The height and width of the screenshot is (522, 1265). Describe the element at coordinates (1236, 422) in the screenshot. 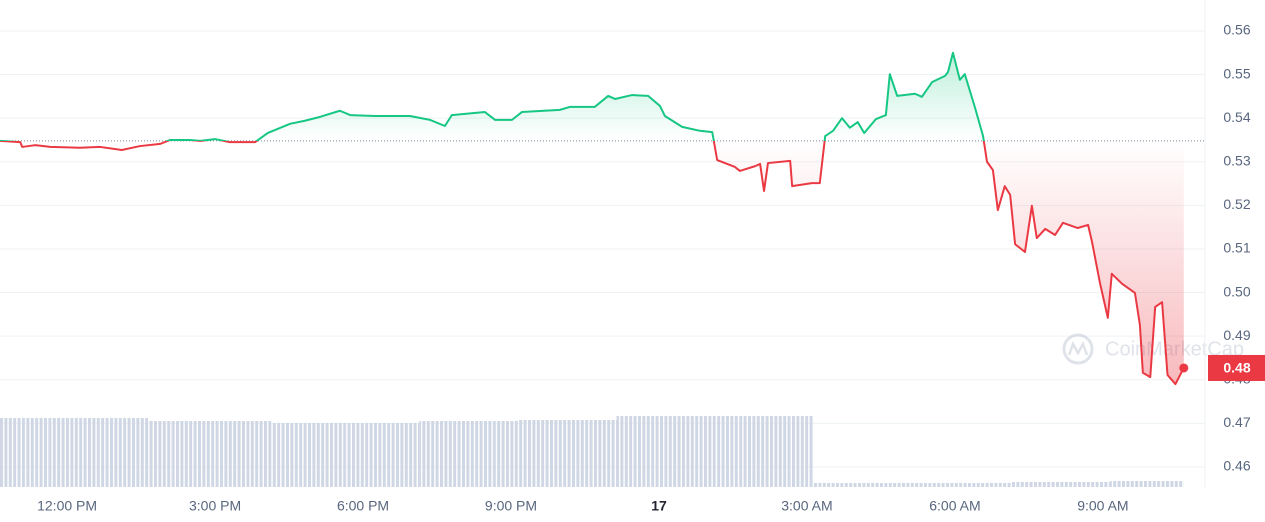

I see `y-tick-label: 0.47` at that location.